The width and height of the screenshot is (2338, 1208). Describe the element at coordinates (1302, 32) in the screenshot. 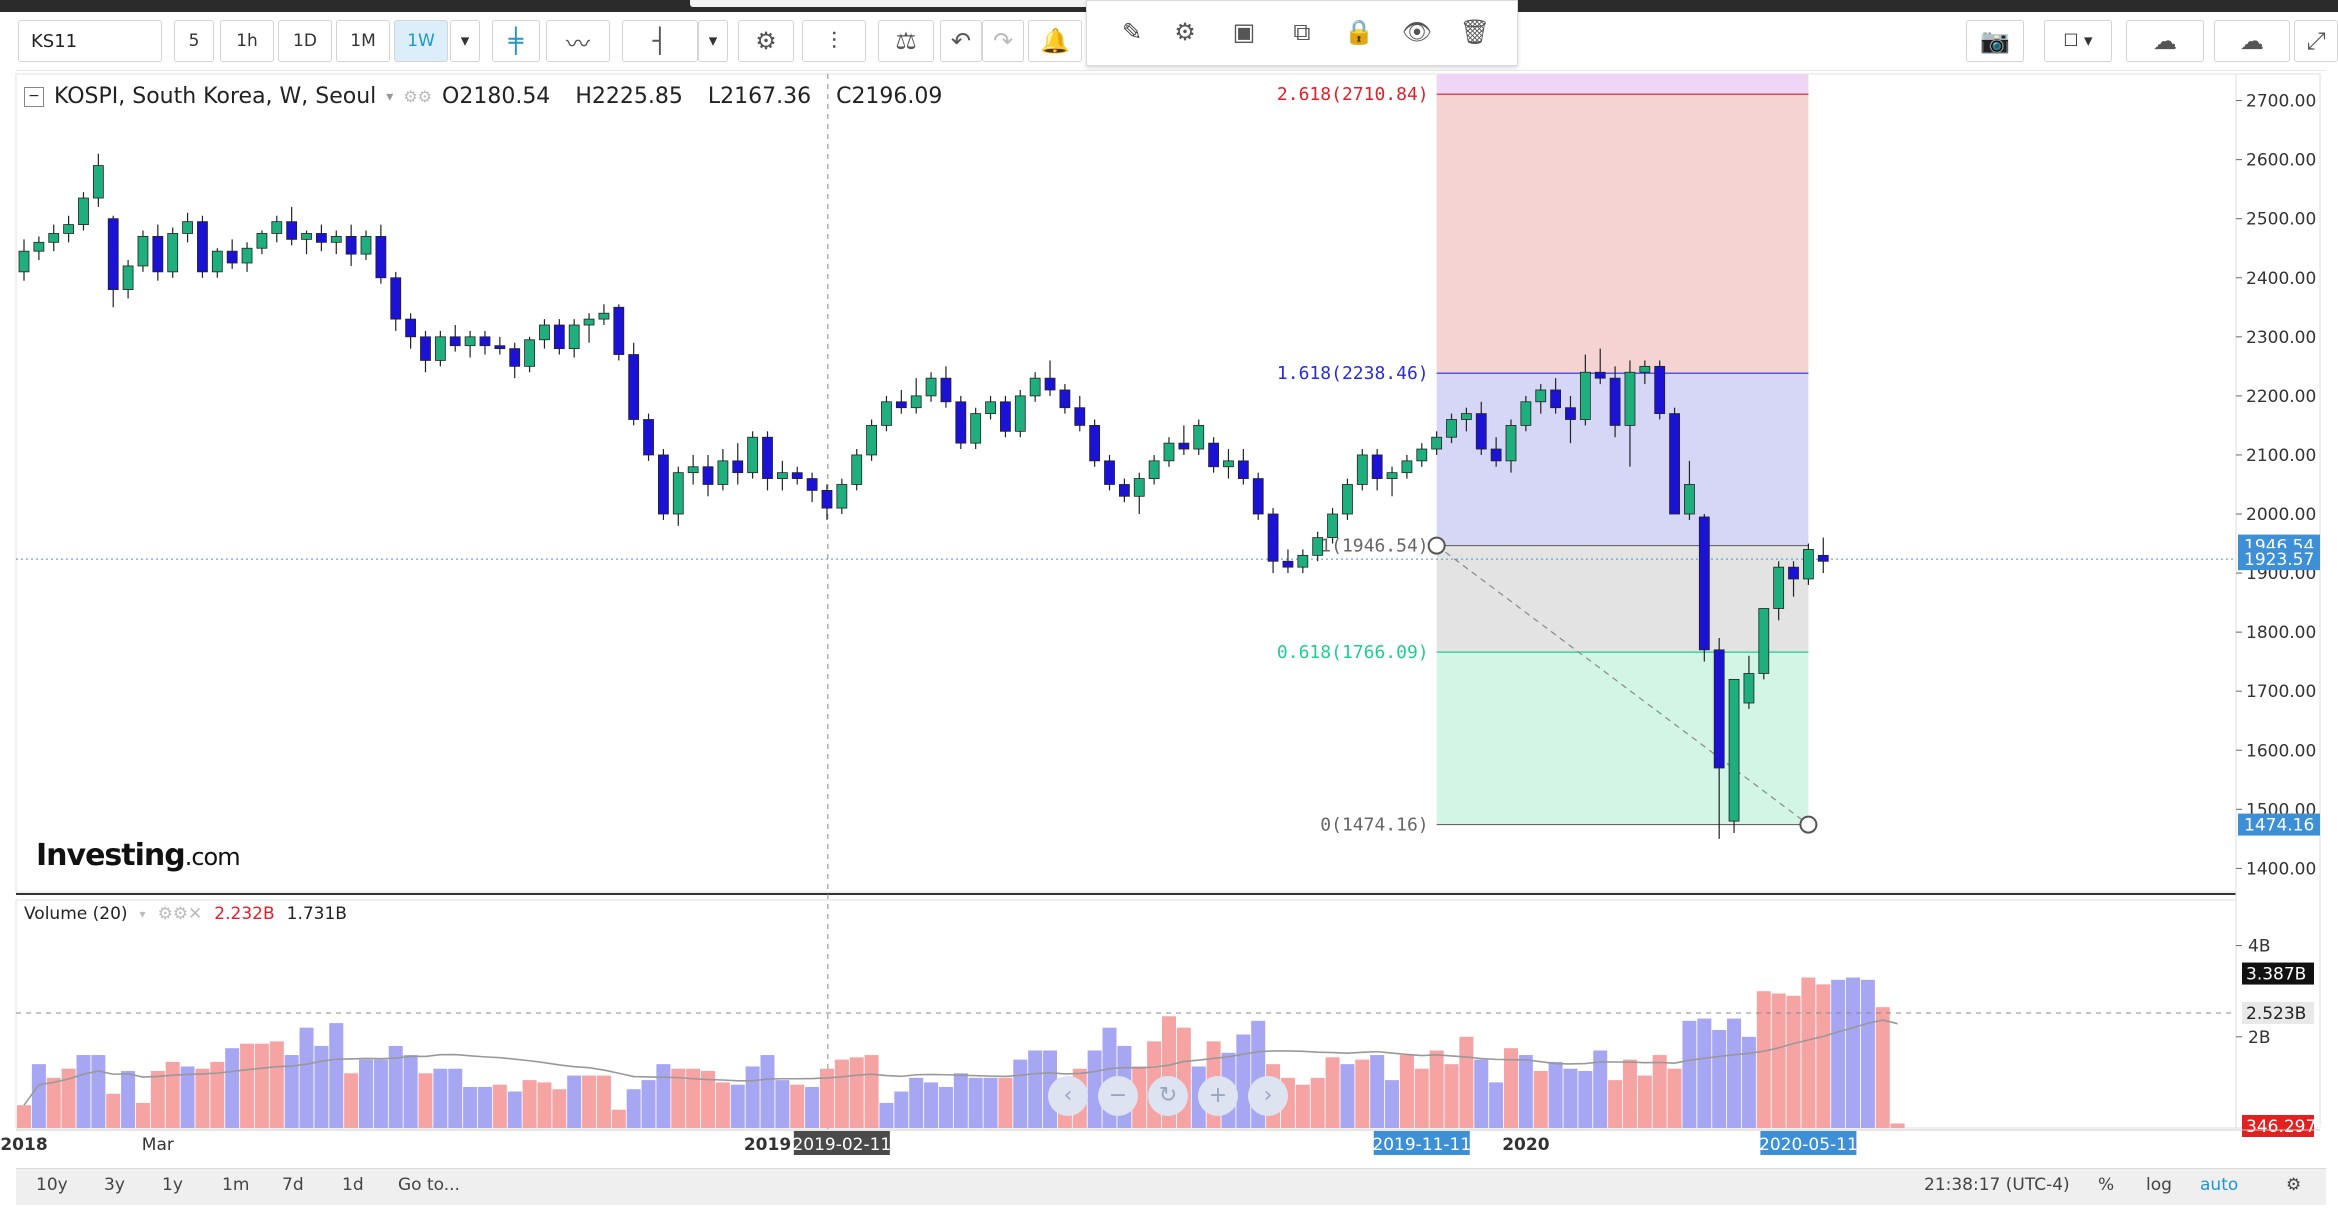

I see `clone-icon: ⧉` at that location.